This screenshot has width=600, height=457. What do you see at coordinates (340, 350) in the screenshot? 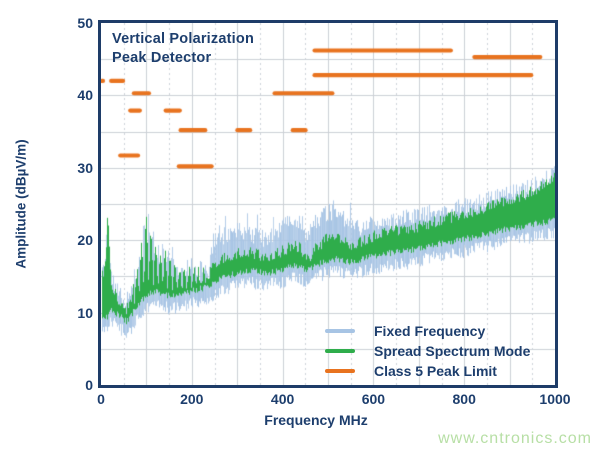
I see `legend-swatch-spread-spectrum` at bounding box center [340, 350].